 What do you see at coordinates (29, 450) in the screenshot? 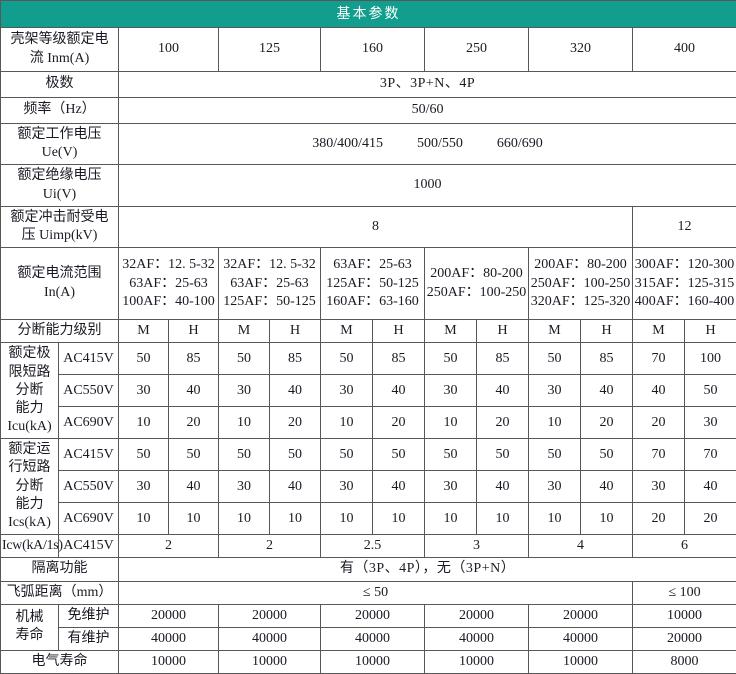
I see `label-ics-line1: 额定运` at bounding box center [29, 450].